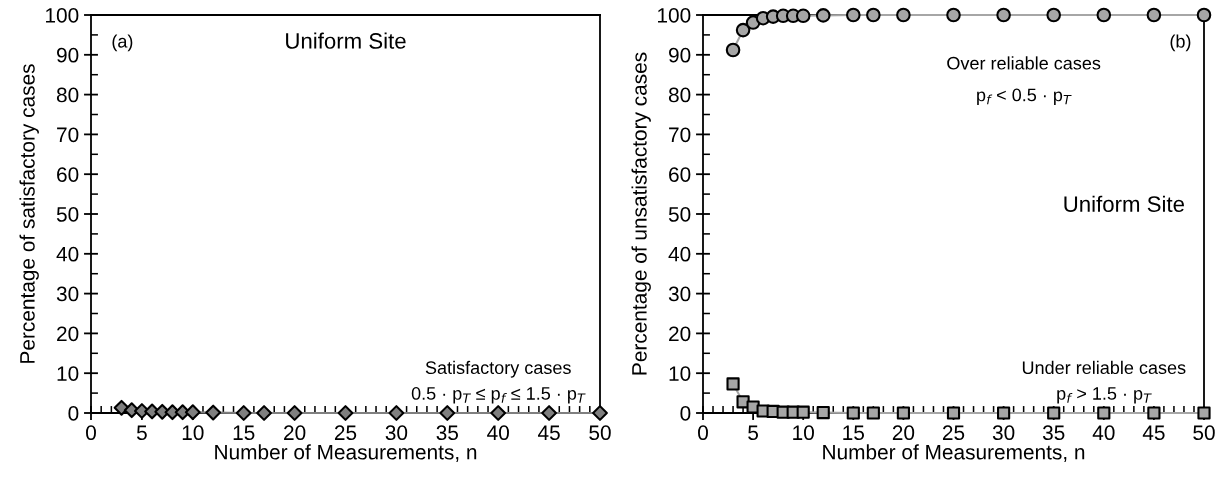 Image resolution: width=1225 pixels, height=484 pixels. What do you see at coordinates (1024, 96) in the screenshot?
I see `annotation: p$_{f}$ < 0.5 · p$_{T}$` at bounding box center [1024, 96].